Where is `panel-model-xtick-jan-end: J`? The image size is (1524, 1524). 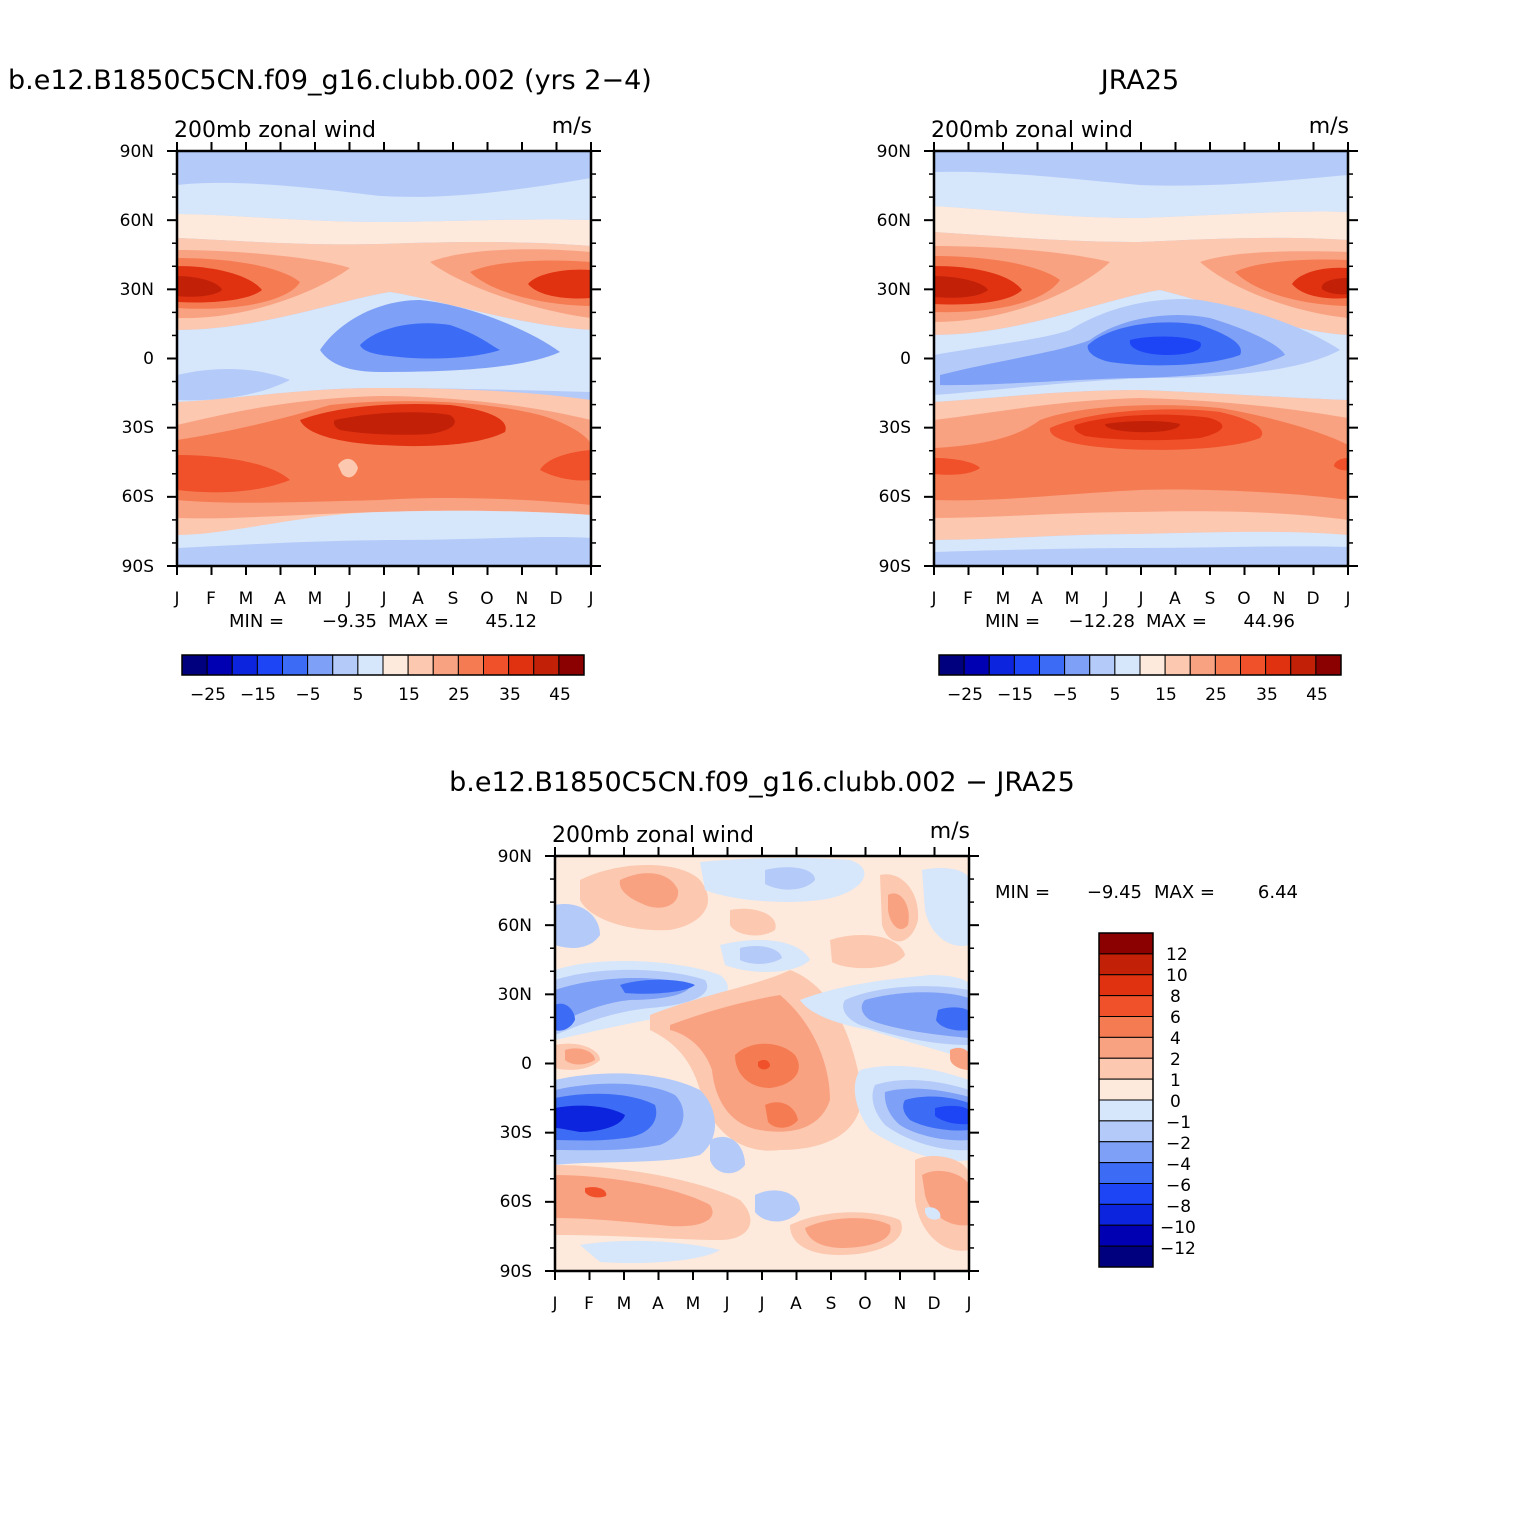
panel-model-xtick-jan-end: J is located at coordinates (590, 599).